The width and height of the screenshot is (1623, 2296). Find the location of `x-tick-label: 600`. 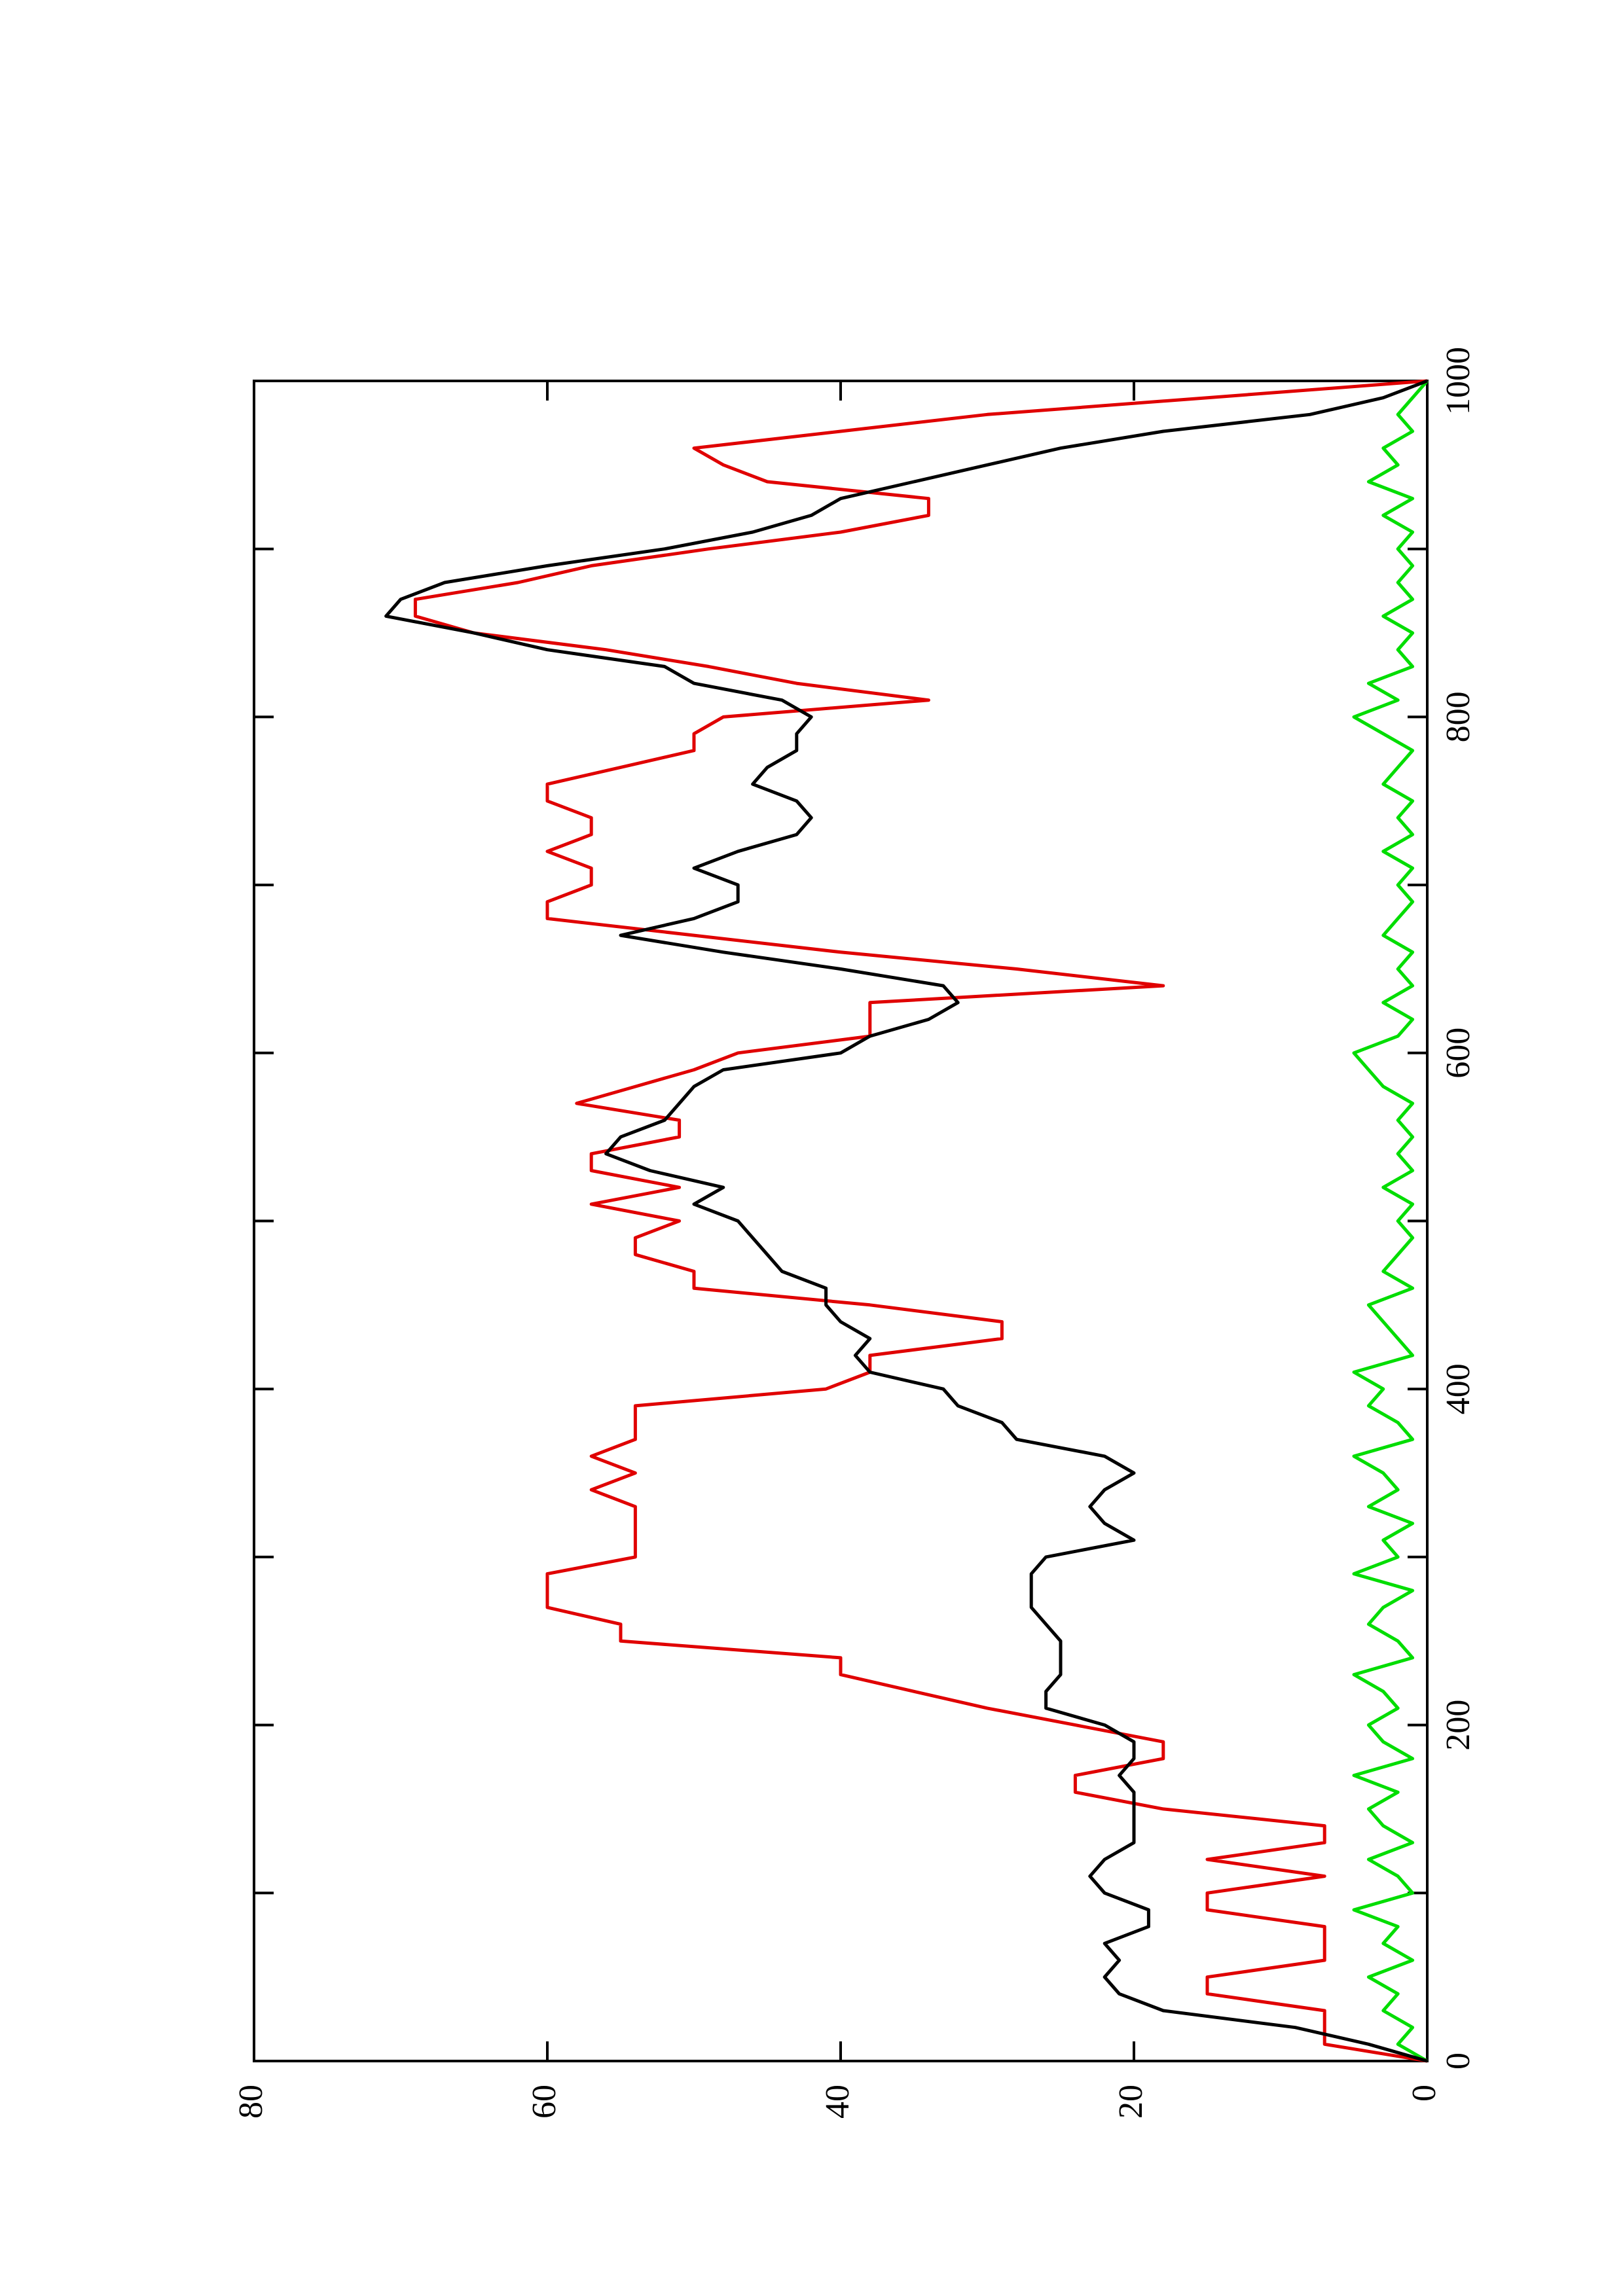

x-tick-label: 600 is located at coordinates (1458, 1053).